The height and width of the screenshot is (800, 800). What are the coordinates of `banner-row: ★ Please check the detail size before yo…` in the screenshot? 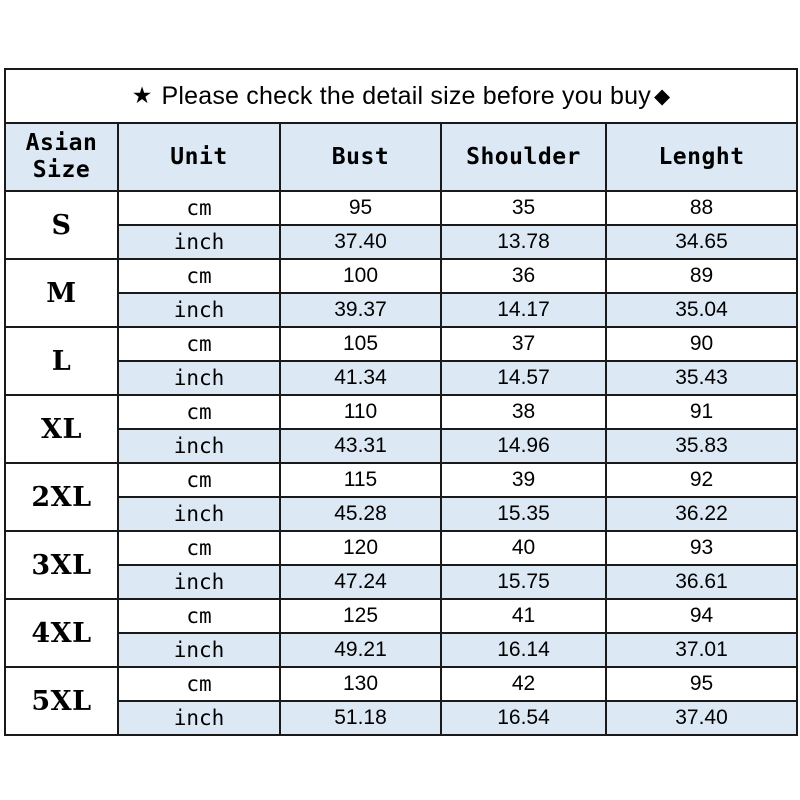 It's located at (401, 96).